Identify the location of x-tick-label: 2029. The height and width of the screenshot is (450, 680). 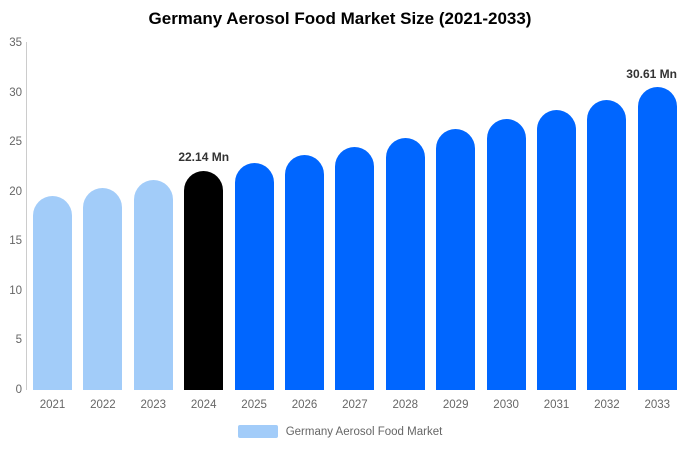
(455, 405).